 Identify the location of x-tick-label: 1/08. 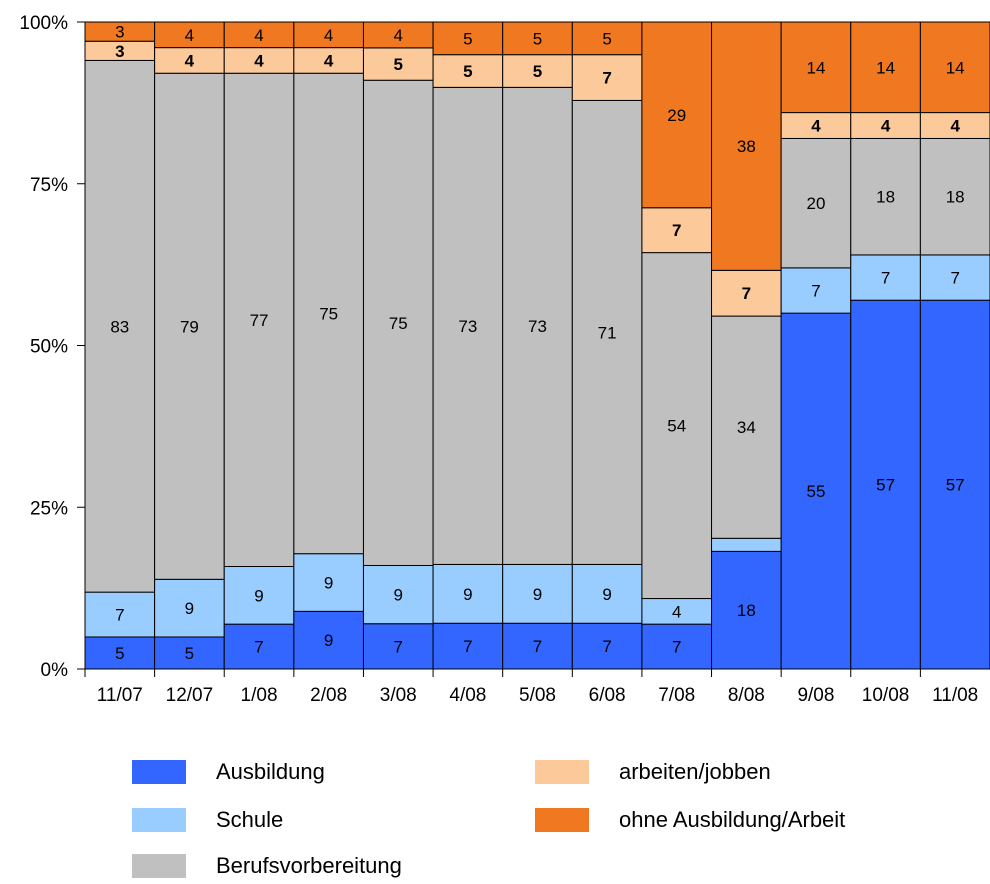
(259, 695).